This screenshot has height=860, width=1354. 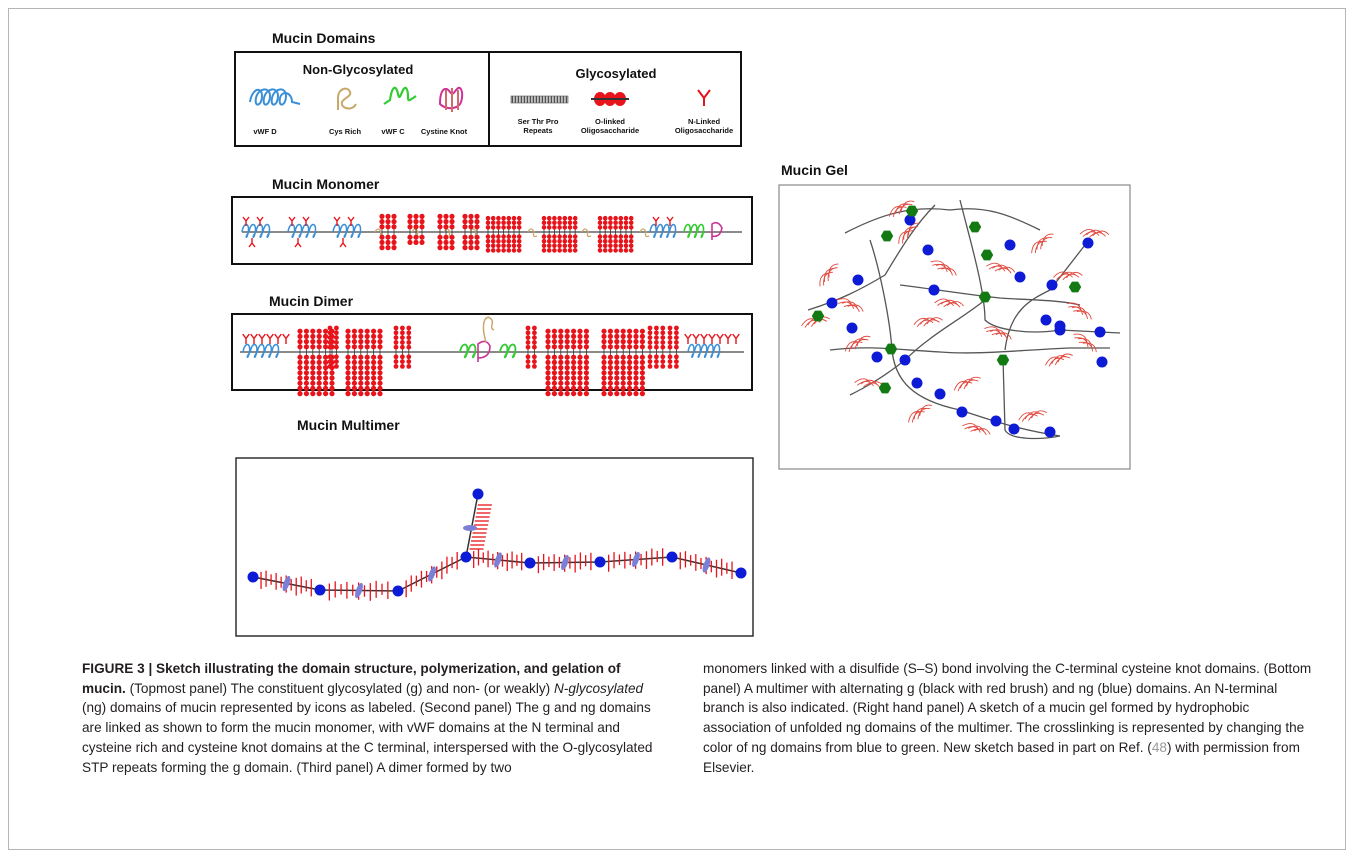 What do you see at coordinates (497, 544) in the screenshot?
I see `multimer-illustration` at bounding box center [497, 544].